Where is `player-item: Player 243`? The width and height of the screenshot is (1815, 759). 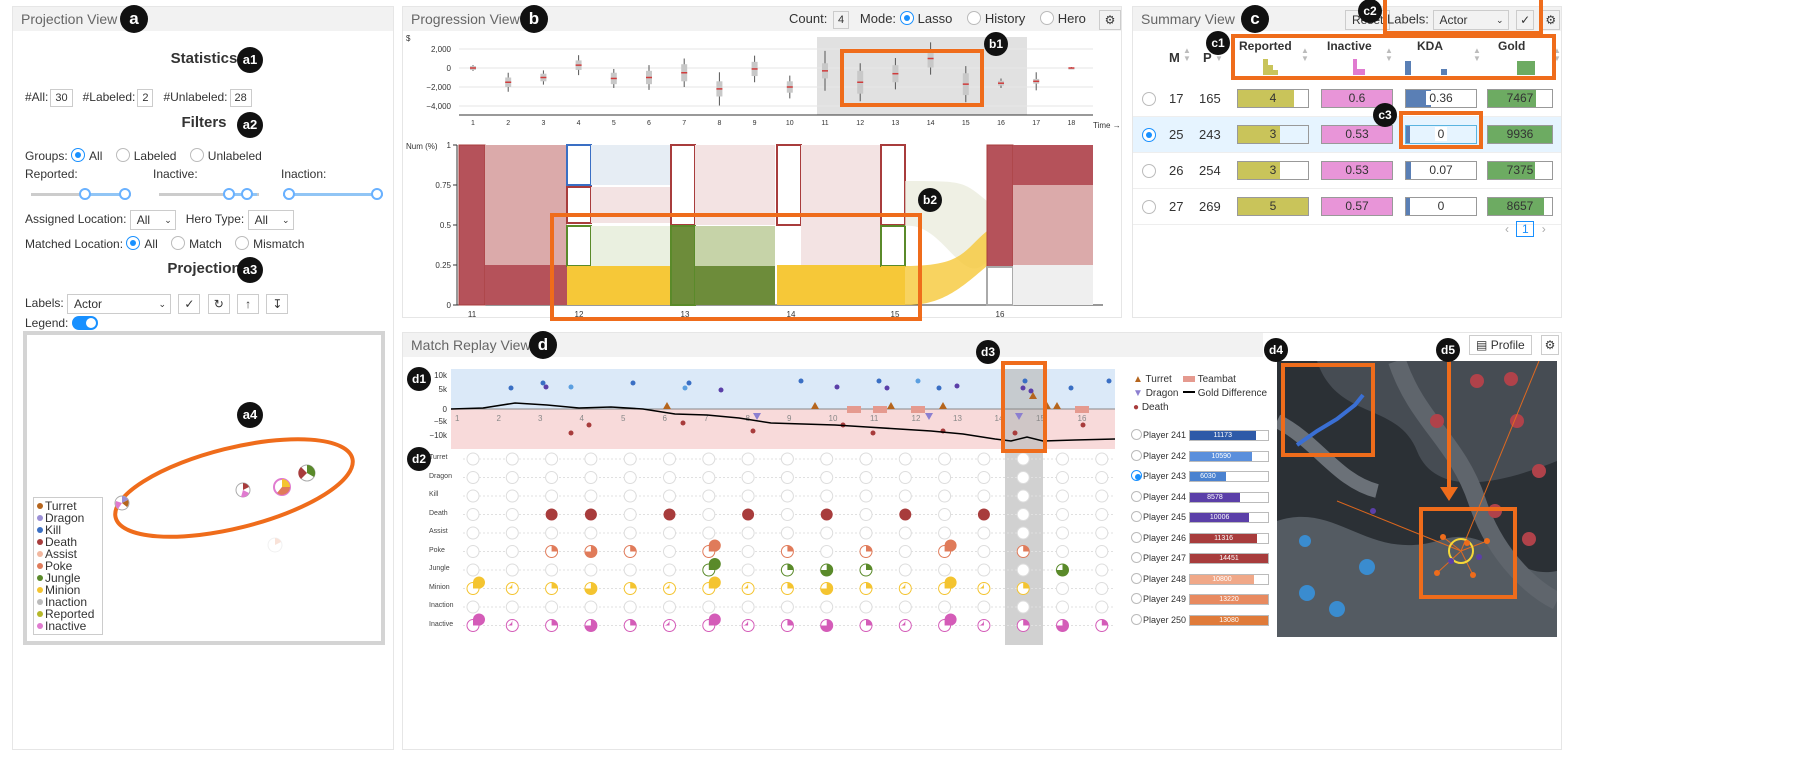
player-item: Player 243 is located at coordinates (1158, 475).